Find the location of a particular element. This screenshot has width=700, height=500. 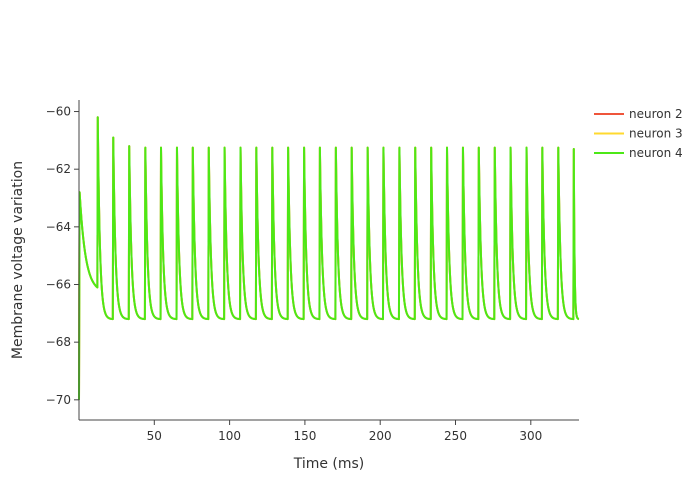

legend-item-neuron-2: neuron 2 is located at coordinates (638, 114).